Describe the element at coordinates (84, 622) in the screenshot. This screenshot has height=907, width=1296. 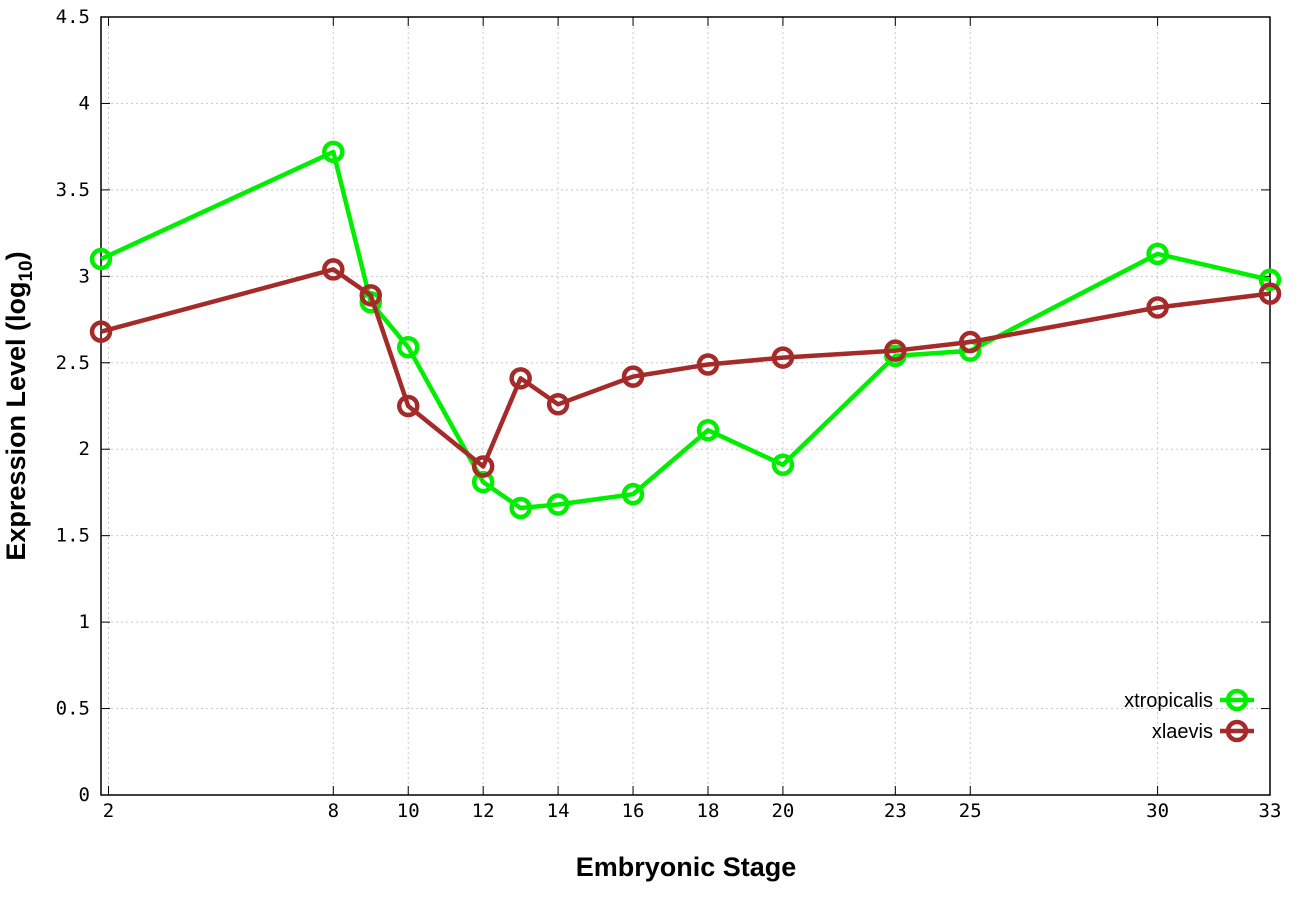
I see `y-tick-label: 1` at that location.